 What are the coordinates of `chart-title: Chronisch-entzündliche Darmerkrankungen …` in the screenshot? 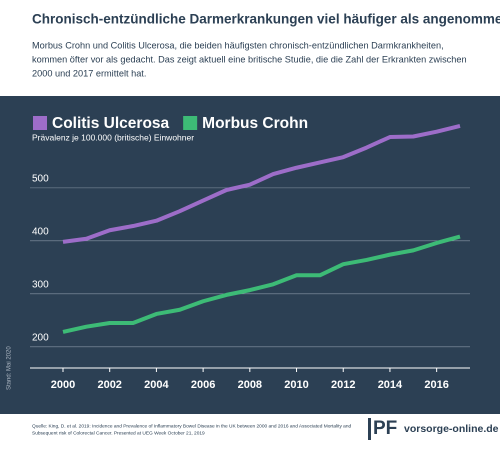 It's located at (266, 19).